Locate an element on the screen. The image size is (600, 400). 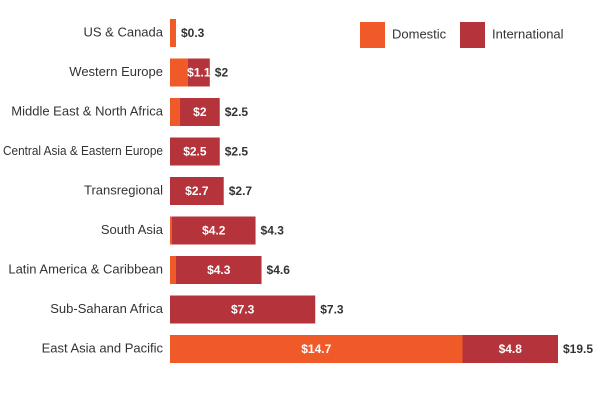
category-label: South Asia is located at coordinates (132, 229).